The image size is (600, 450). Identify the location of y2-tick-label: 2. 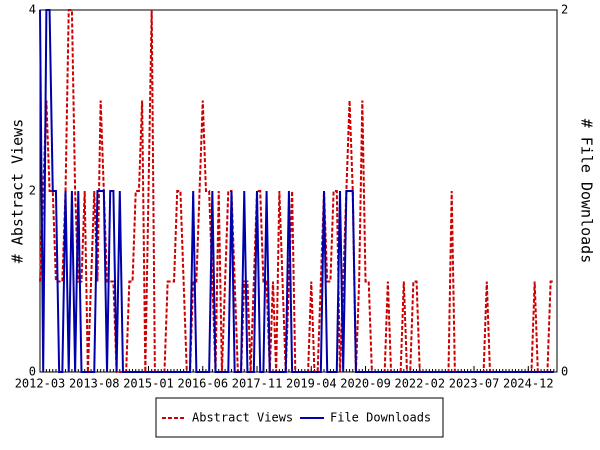
(564, 10).